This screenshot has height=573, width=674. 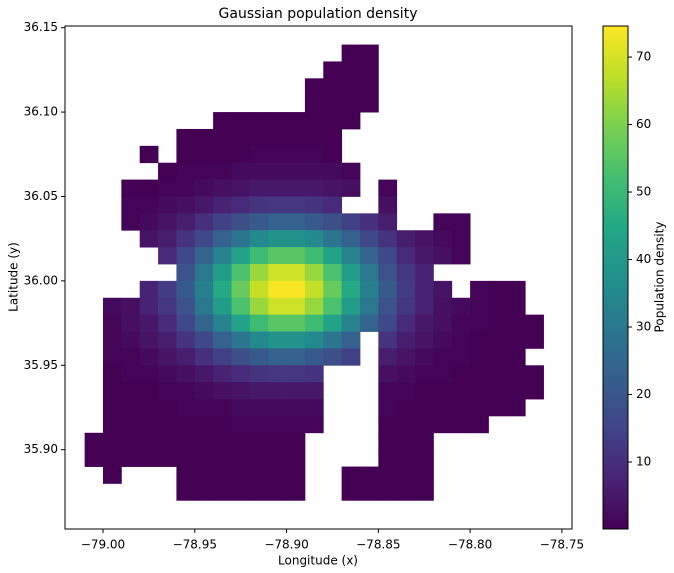 I want to click on x-axis-label: Longitude (x), so click(x=318, y=561).